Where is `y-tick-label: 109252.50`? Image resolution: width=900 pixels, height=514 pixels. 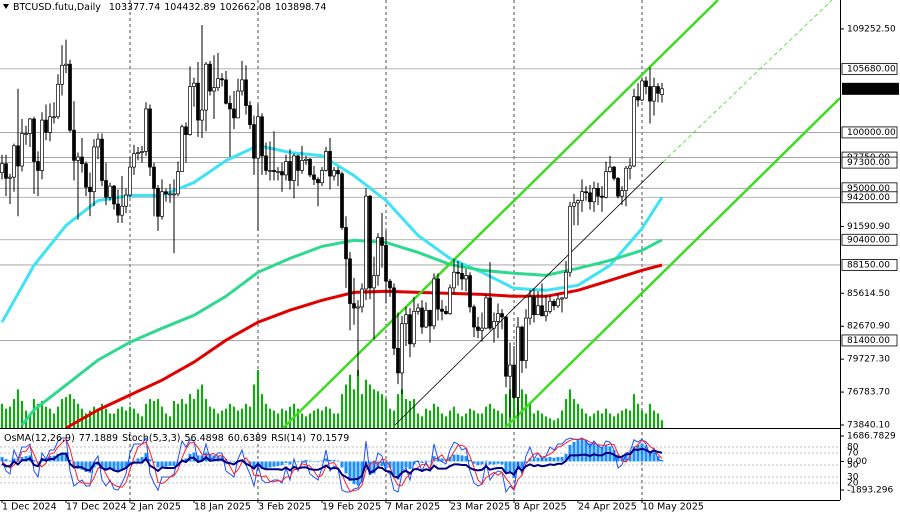
y-tick-label: 109252.50 is located at coordinates (871, 29).